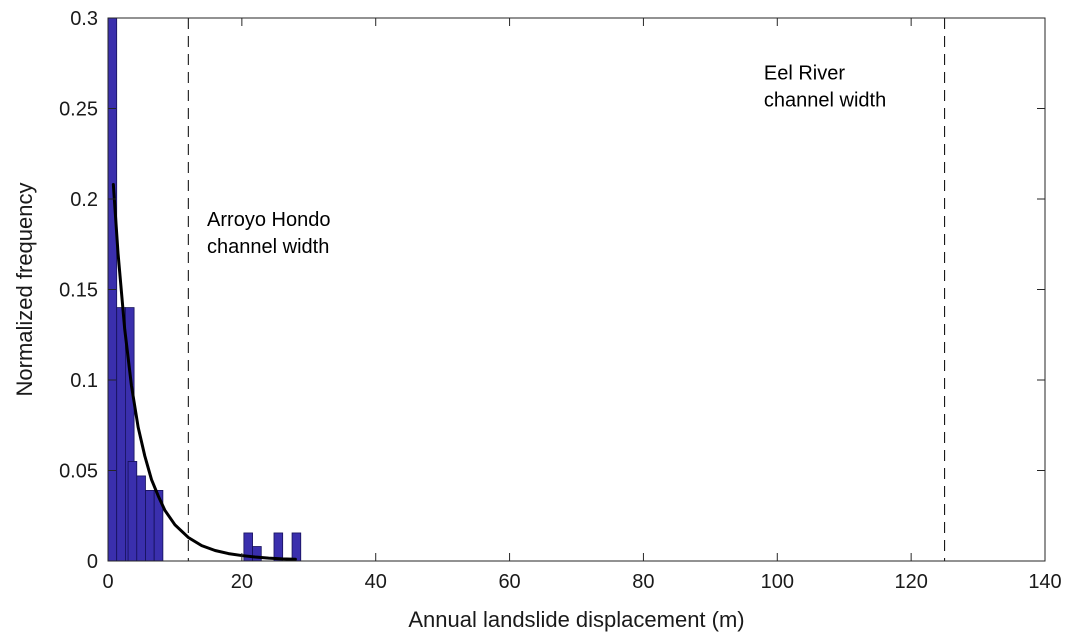 The width and height of the screenshot is (1072, 642). I want to click on y-axis-label: Normalized frequency, so click(24, 290).